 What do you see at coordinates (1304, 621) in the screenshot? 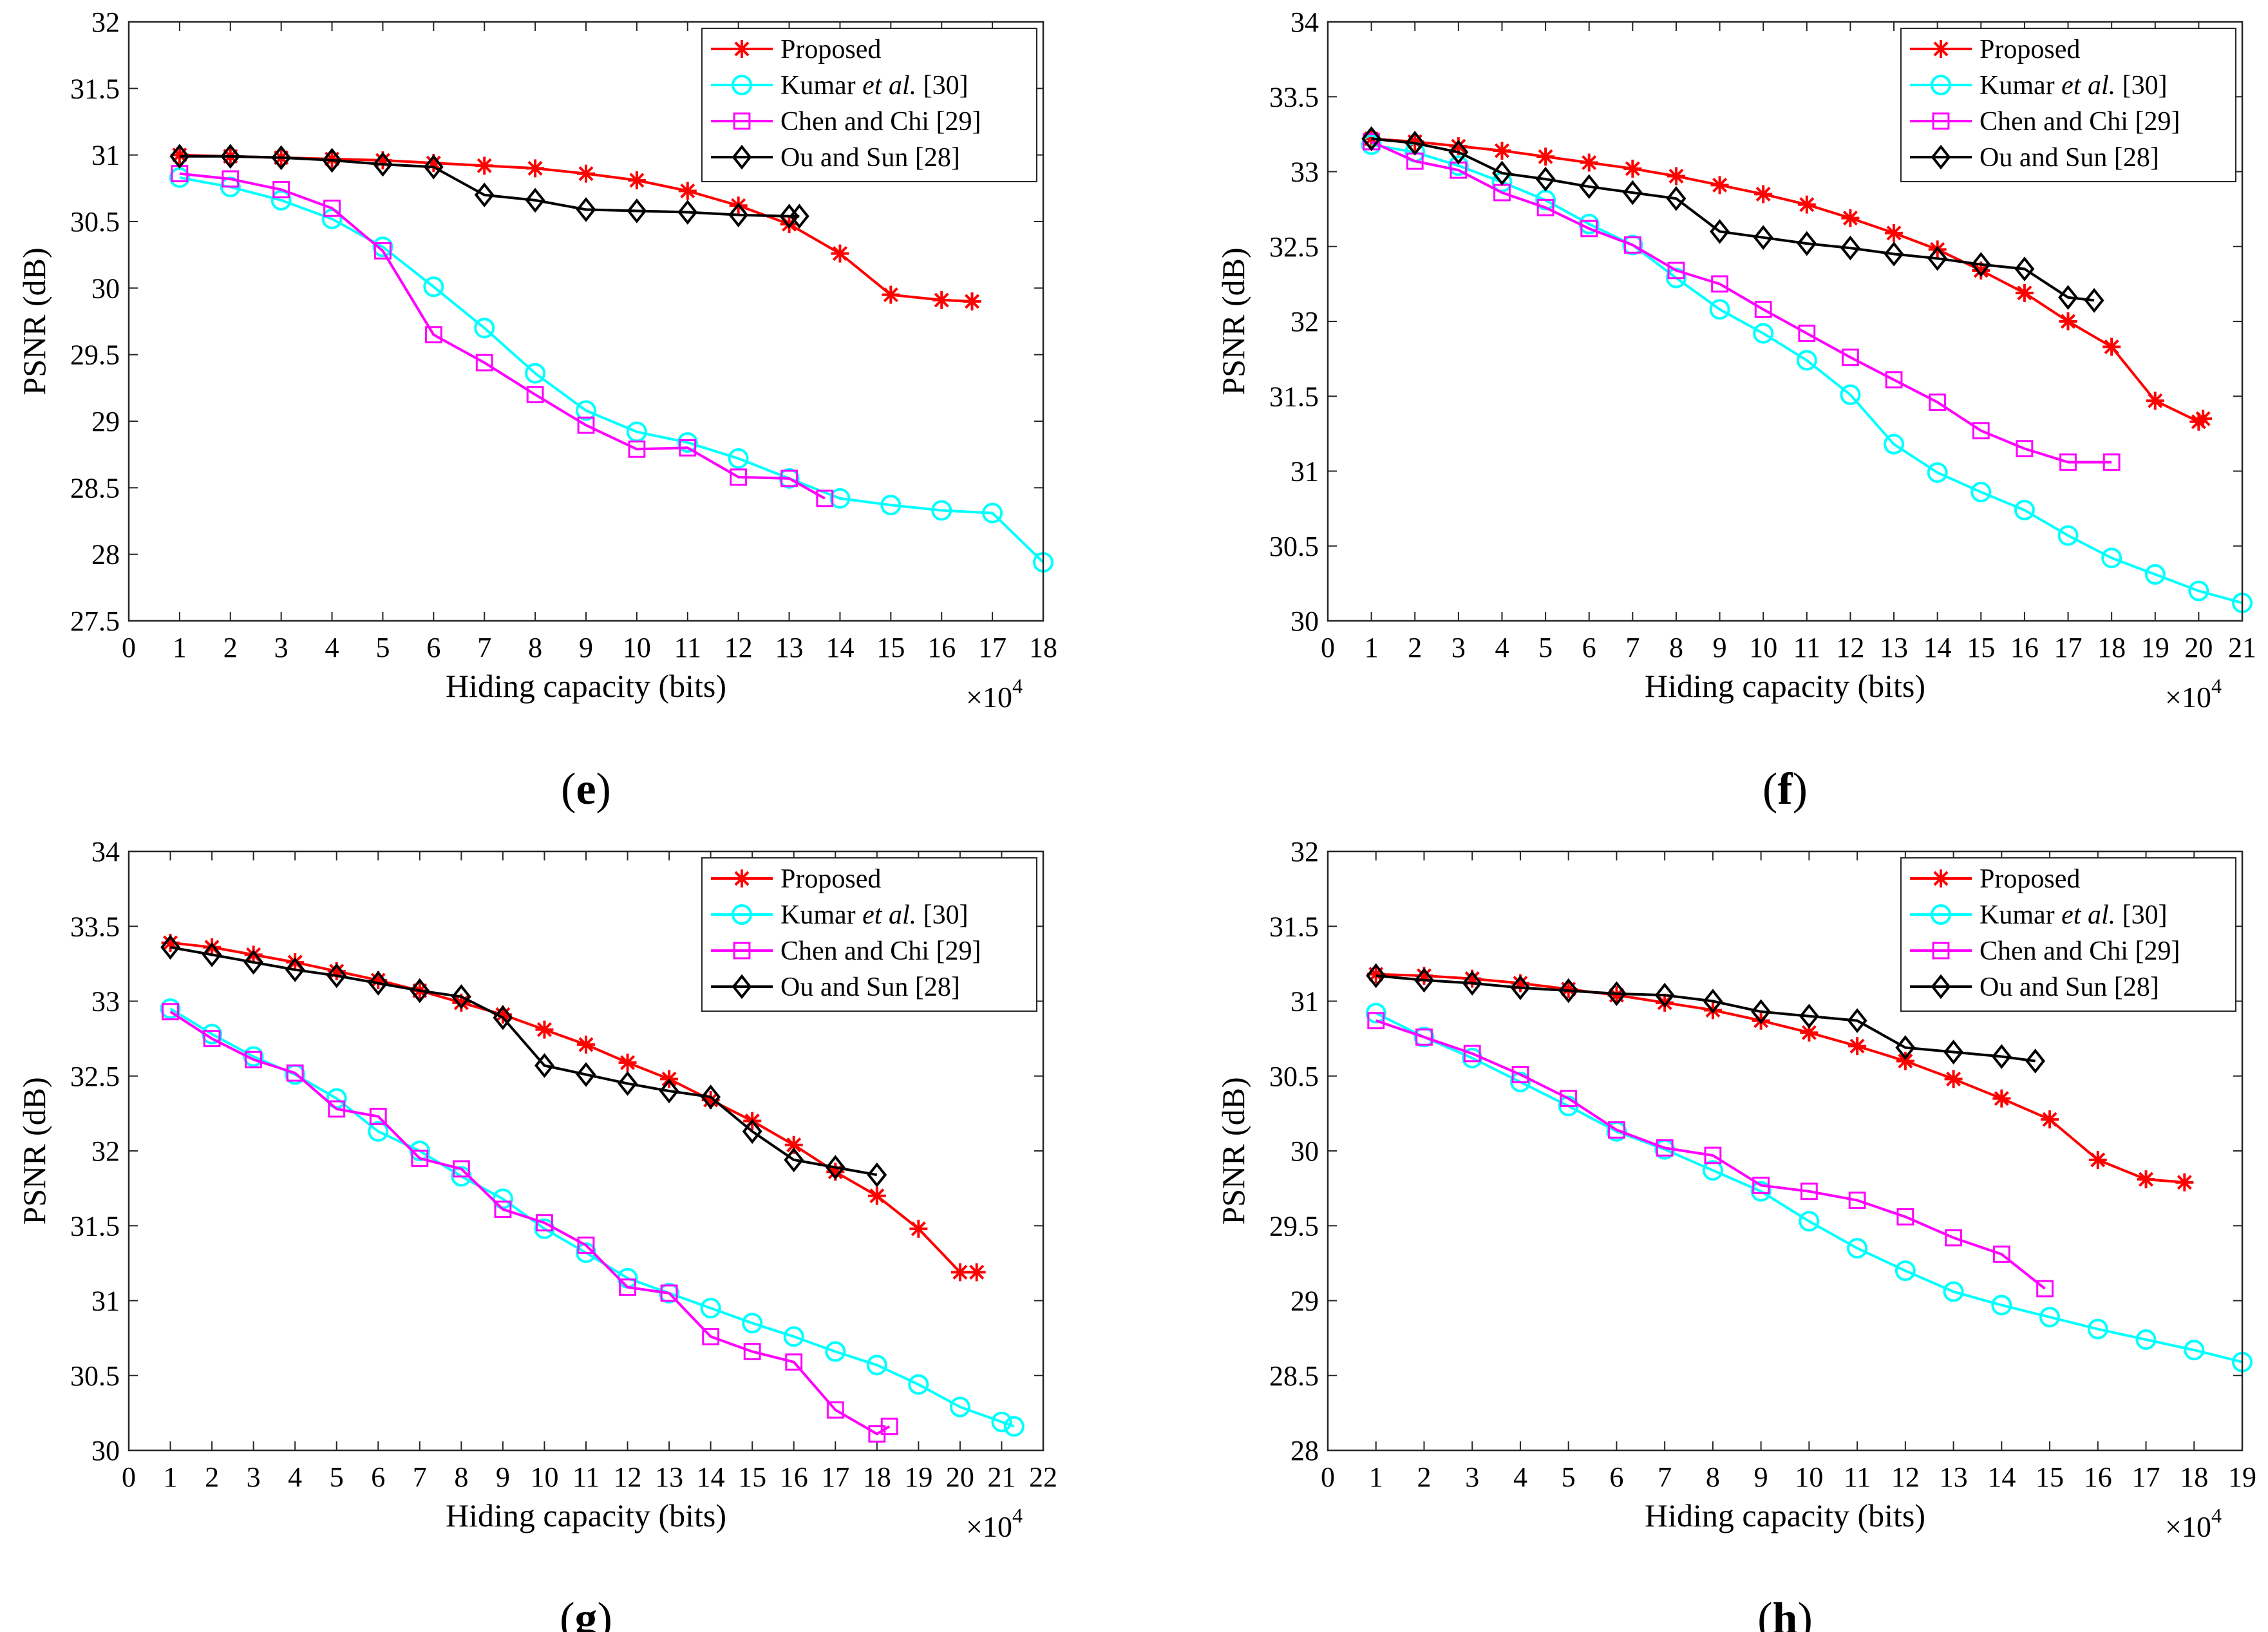
I see `y-tick-label: 30` at bounding box center [1304, 621].